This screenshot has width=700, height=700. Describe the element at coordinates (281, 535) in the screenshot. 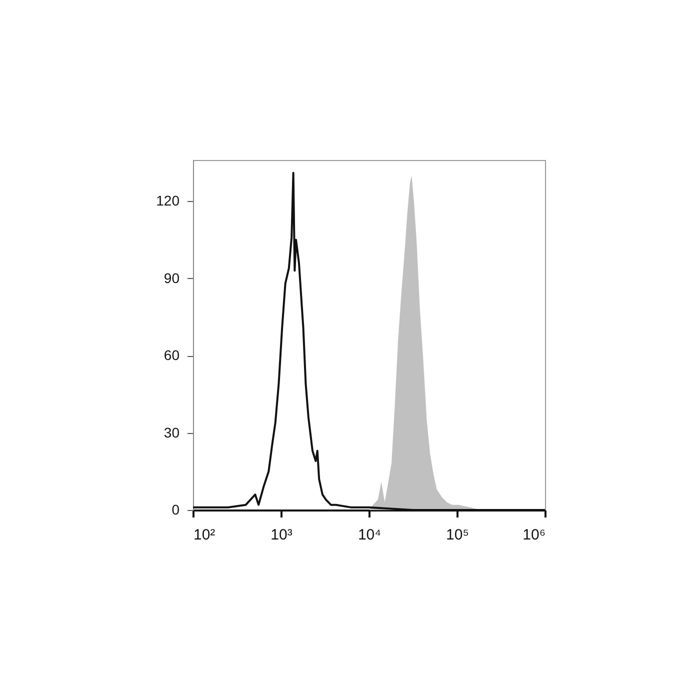

I see `x-tick-label: 10³` at that location.